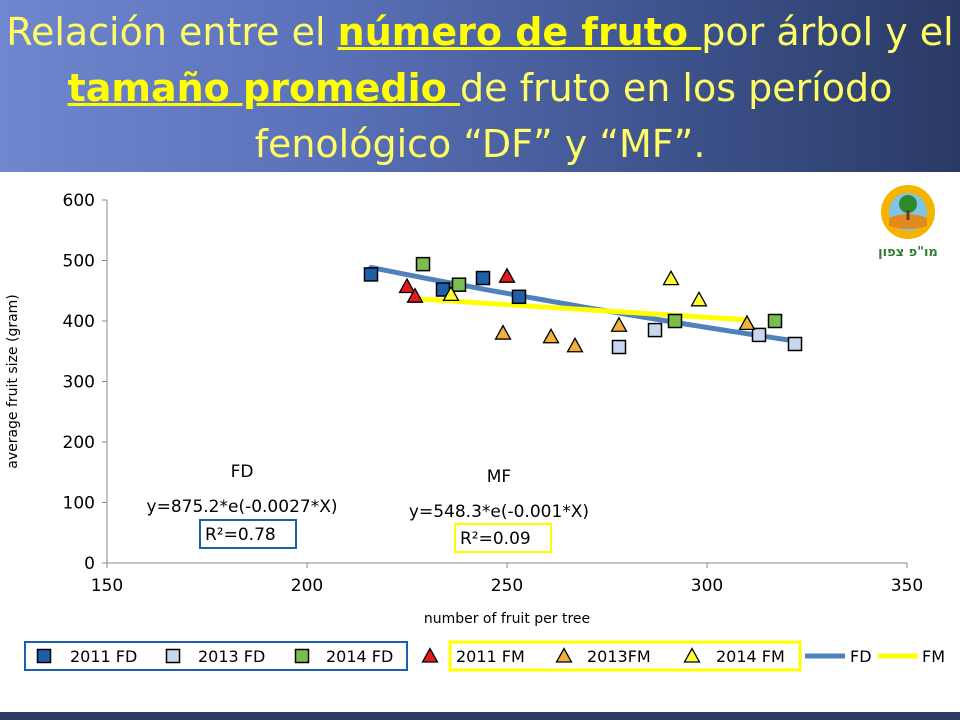 Image resolution: width=960 pixels, height=720 pixels. What do you see at coordinates (89, 564) in the screenshot?
I see `y-tick-label: 0` at bounding box center [89, 564].